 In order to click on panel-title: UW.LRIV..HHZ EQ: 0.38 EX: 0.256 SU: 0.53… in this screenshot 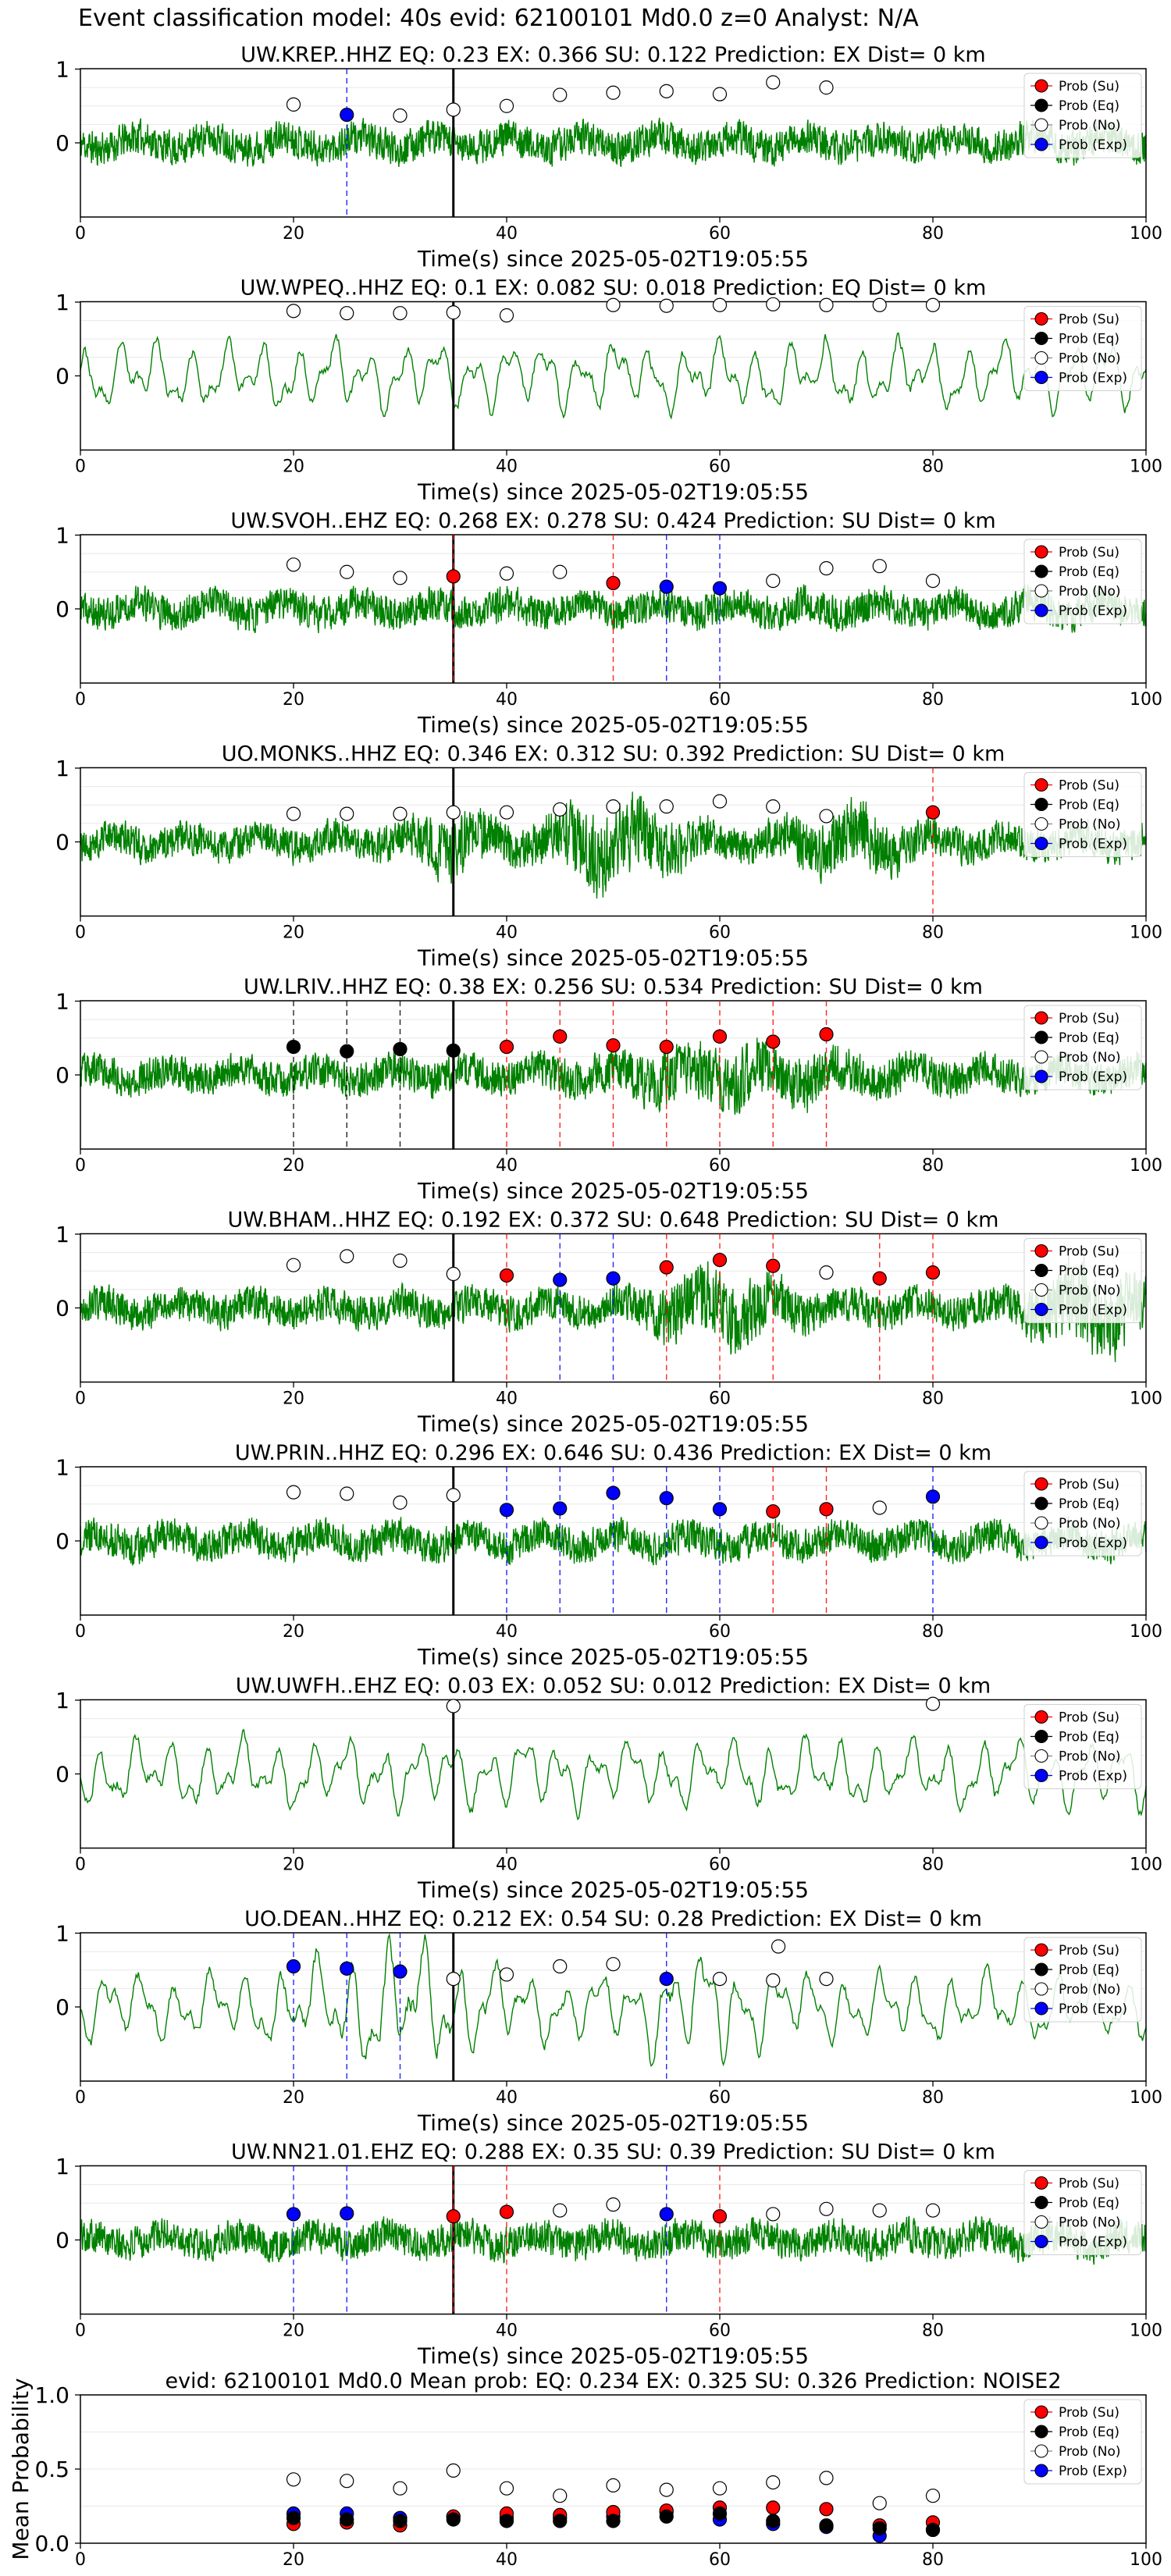, I will do `click(613, 987)`.